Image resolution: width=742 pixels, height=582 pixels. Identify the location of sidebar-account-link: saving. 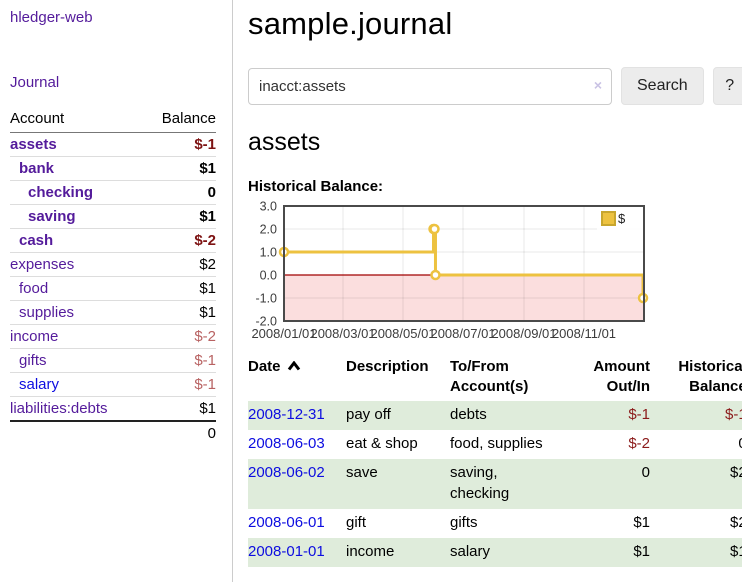
(52, 216).